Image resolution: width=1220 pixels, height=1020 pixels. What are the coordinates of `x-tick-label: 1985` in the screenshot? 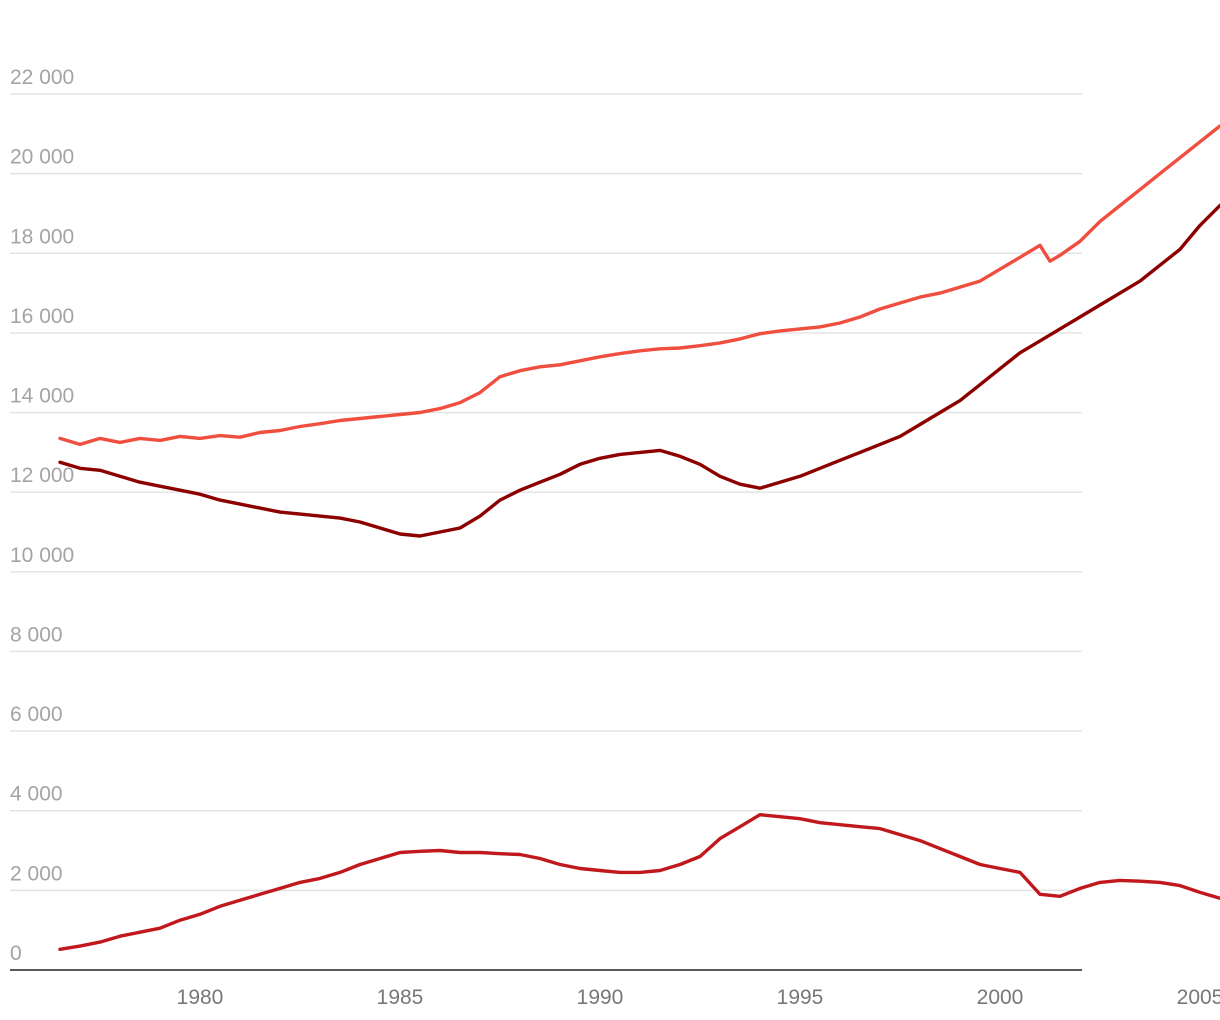 It's located at (400, 997).